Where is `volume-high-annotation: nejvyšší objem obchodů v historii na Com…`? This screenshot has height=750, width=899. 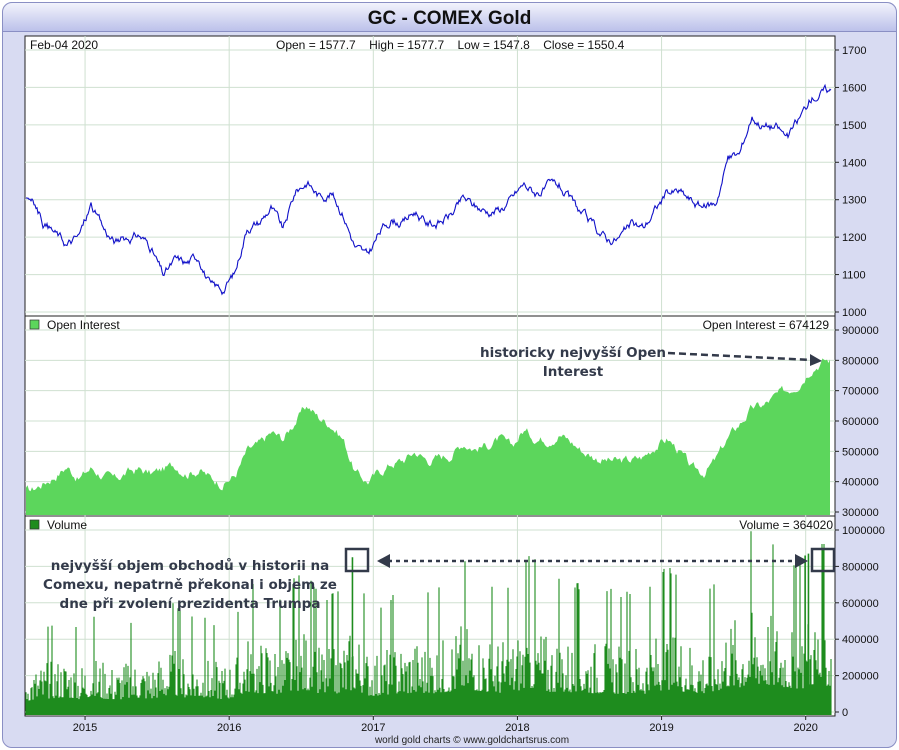 volume-high-annotation: nejvyšší objem obchodů v historii na Com… is located at coordinates (190, 585).